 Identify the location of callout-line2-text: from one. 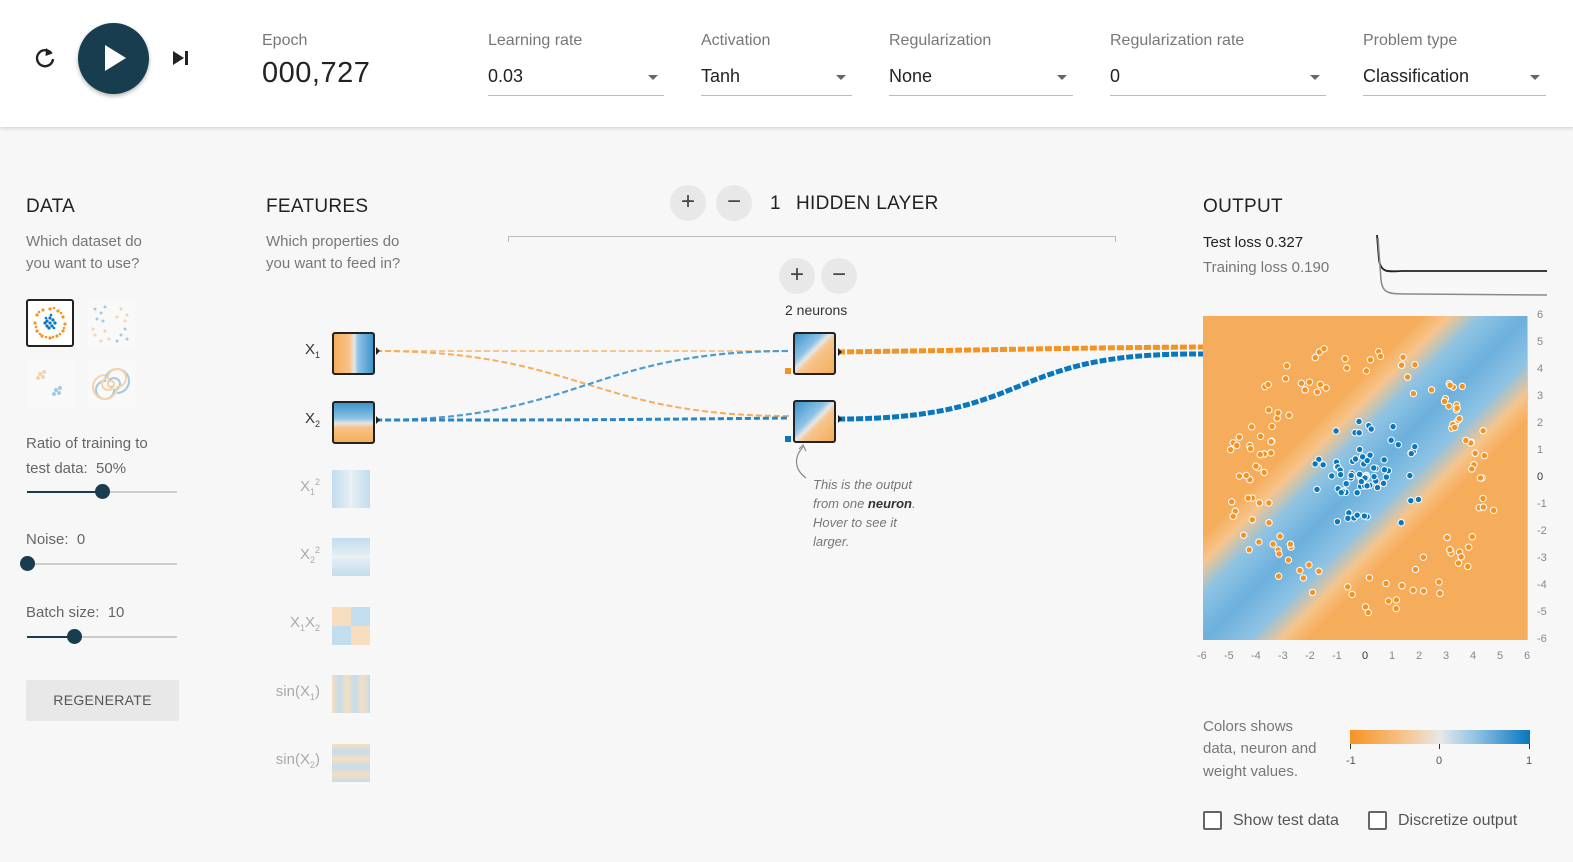
(840, 503).